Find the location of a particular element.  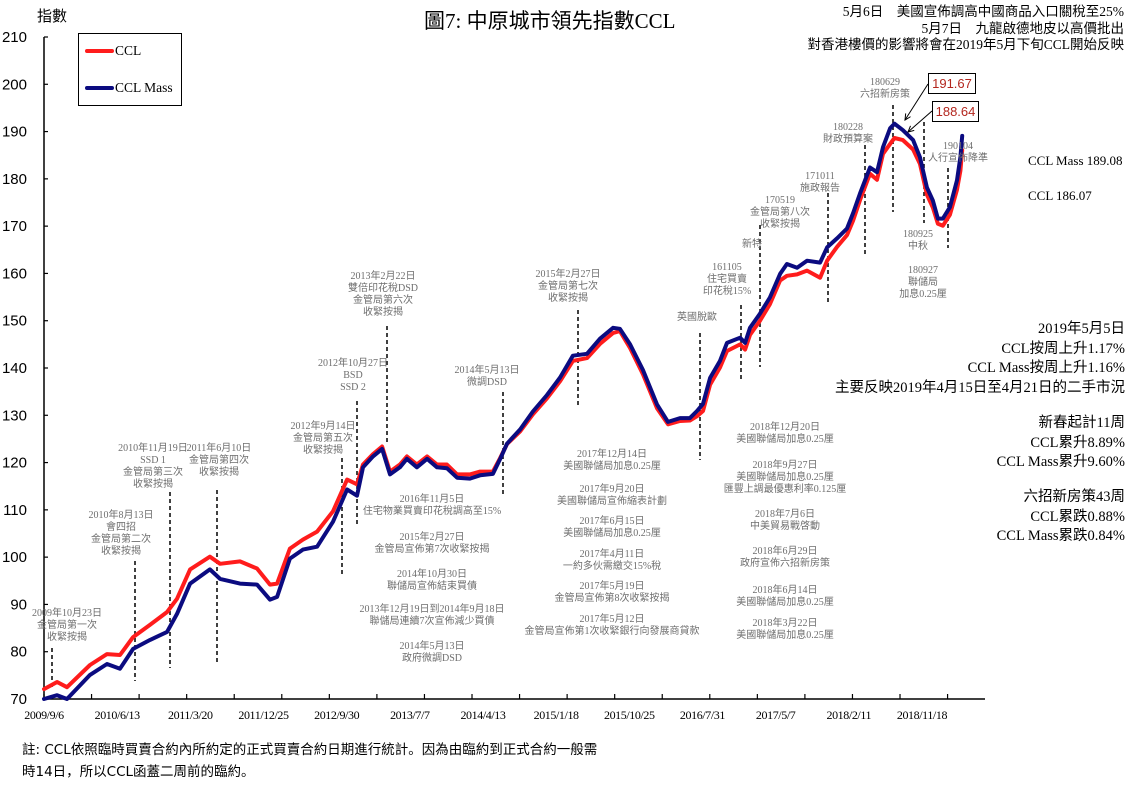

event-annotation-line: 人行宣佈降準 is located at coordinates (958, 158).